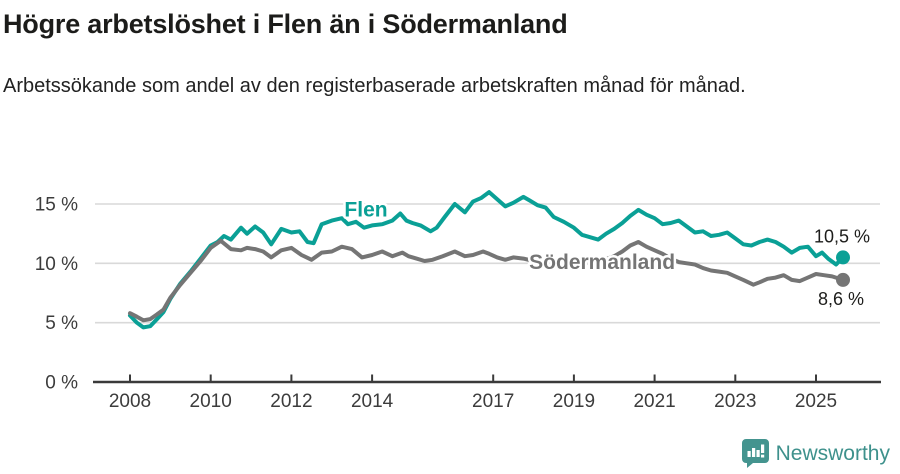  Describe the element at coordinates (654, 401) in the screenshot. I see `x-tick-label-2021: 2021` at that location.